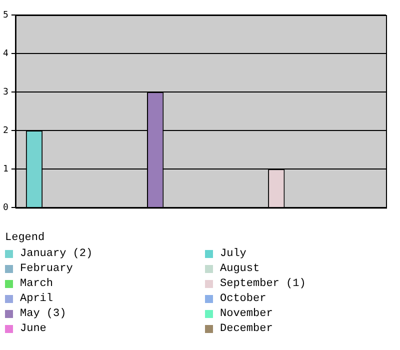 This screenshot has height=350, width=400. Describe the element at coordinates (233, 254) in the screenshot. I see `legend-label: July` at that location.